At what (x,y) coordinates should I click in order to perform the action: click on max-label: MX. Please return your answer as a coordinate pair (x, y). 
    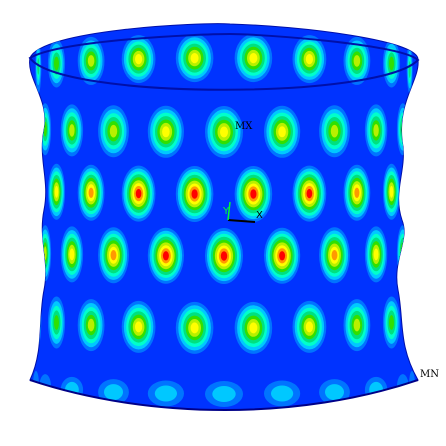
    Looking at the image, I should click on (244, 126).